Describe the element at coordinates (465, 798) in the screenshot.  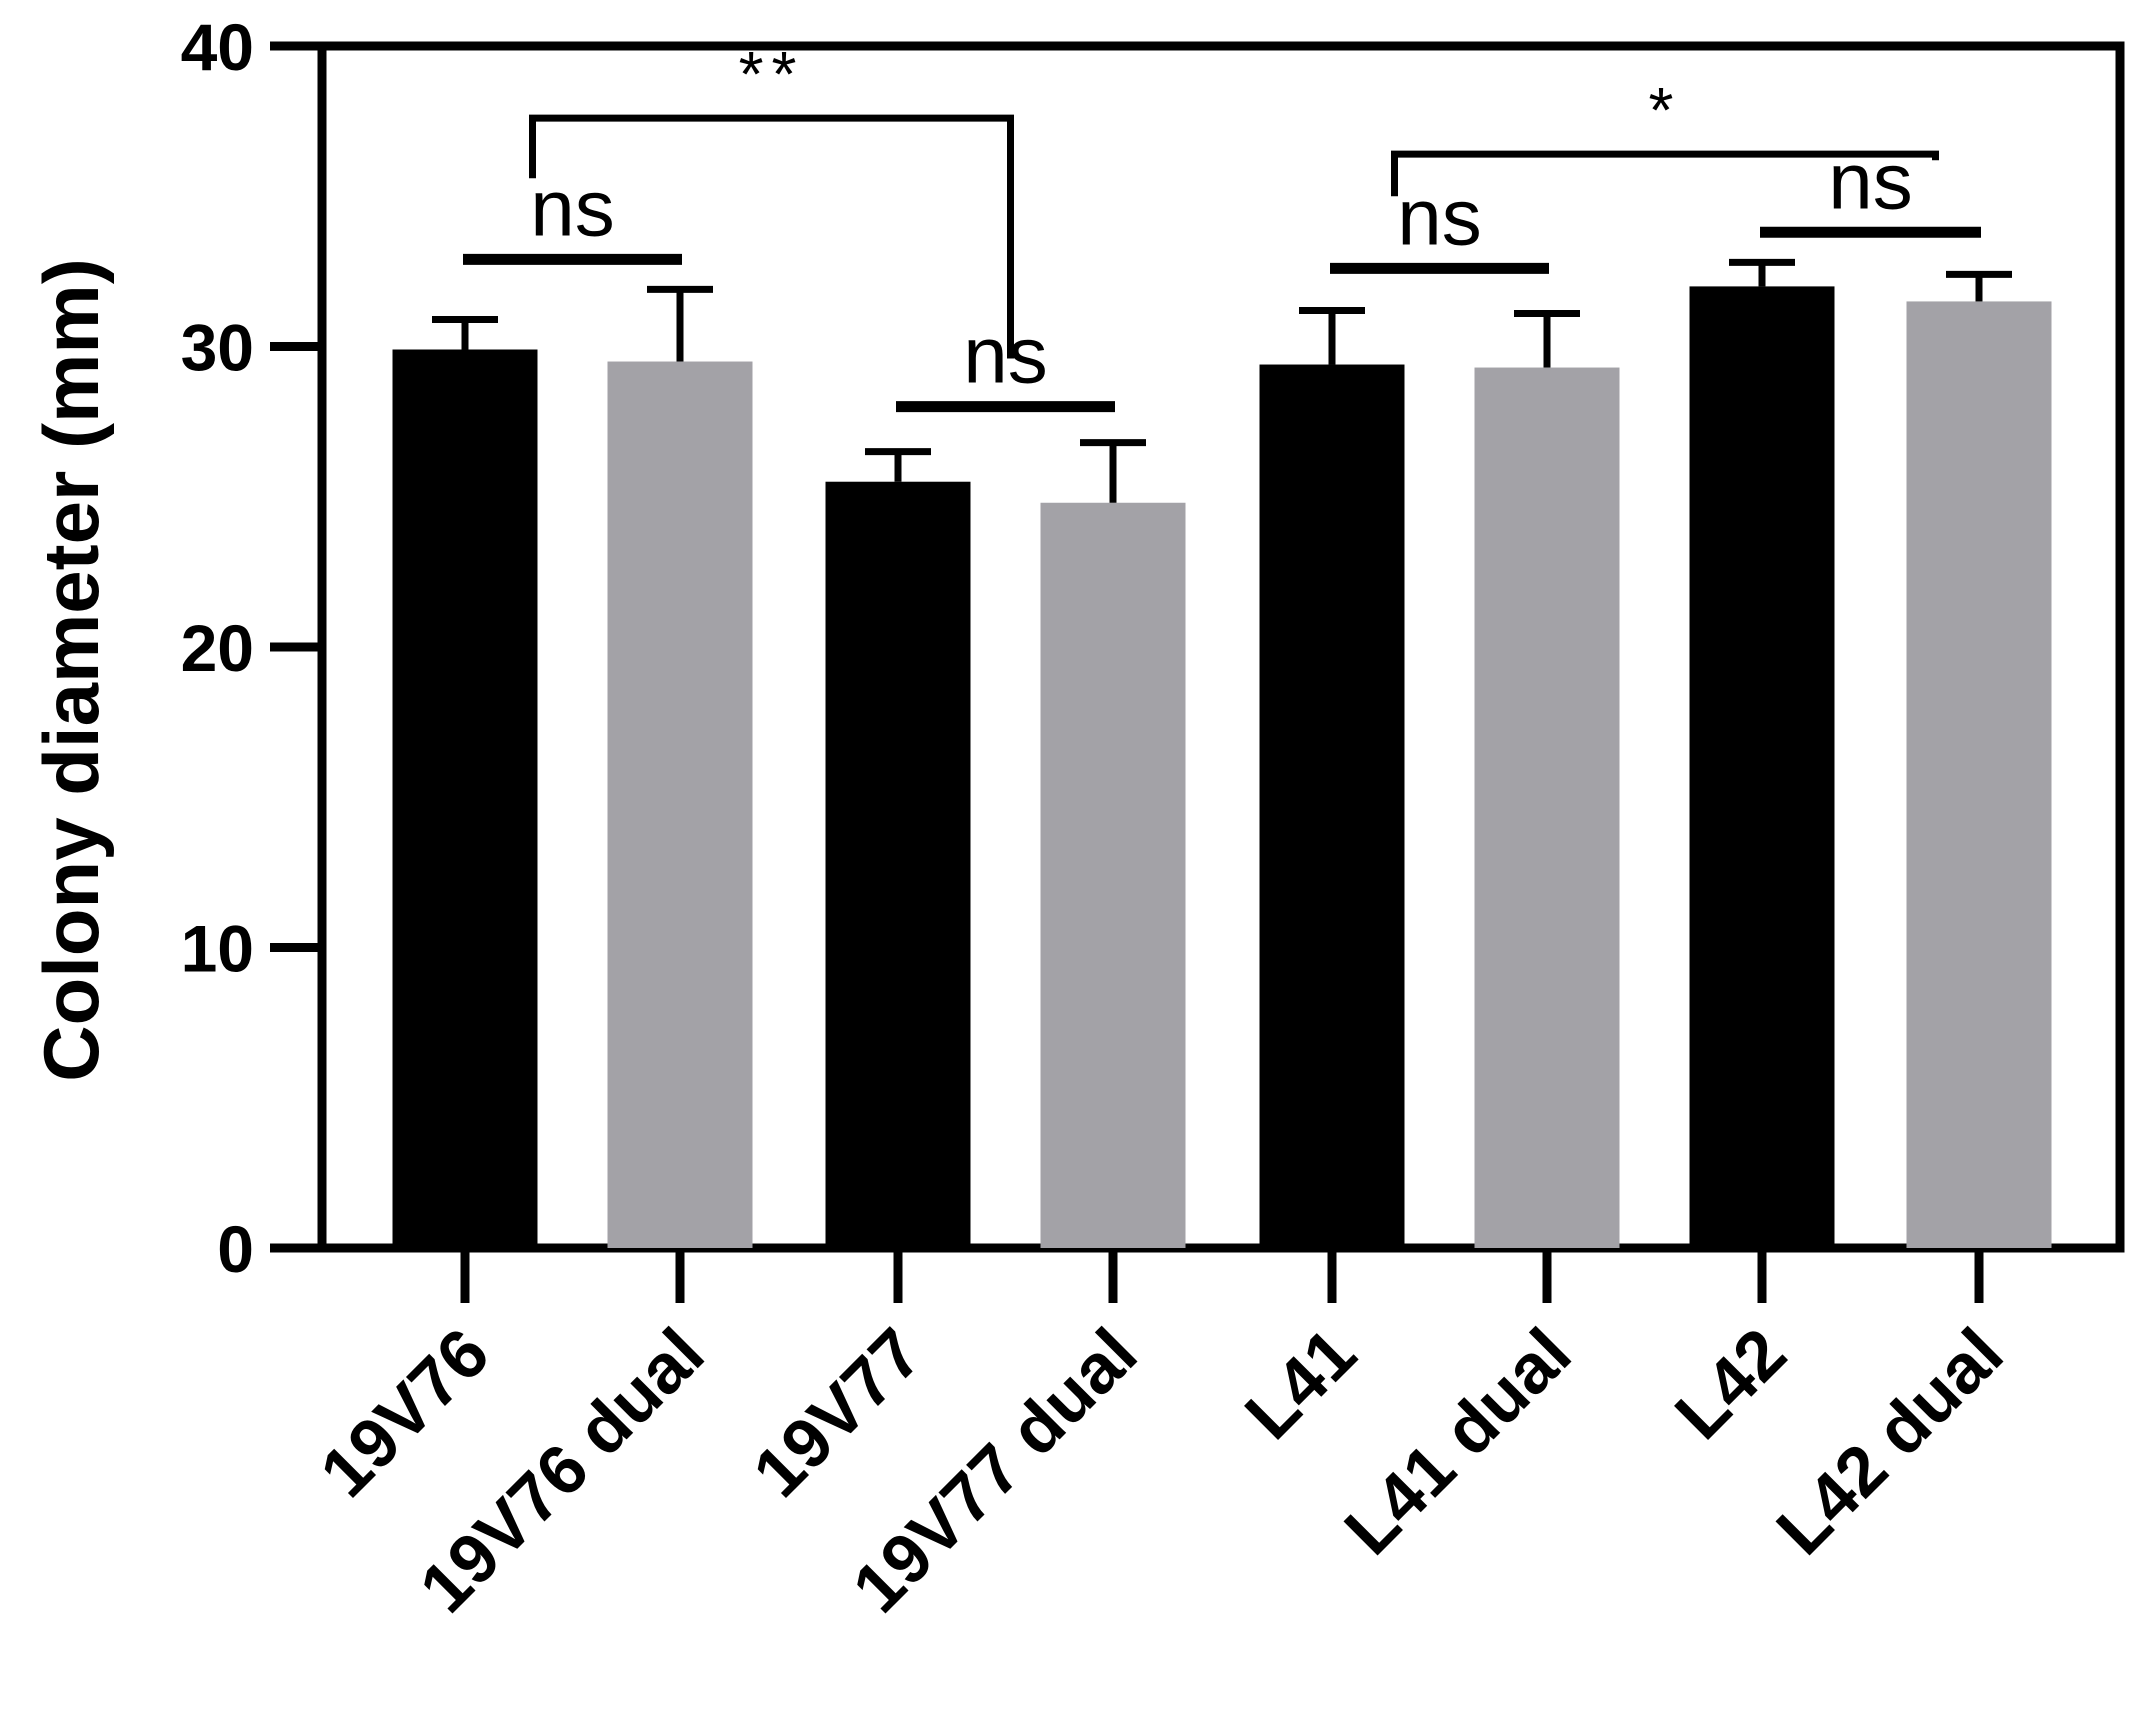
I see `bar-19v76` at that location.